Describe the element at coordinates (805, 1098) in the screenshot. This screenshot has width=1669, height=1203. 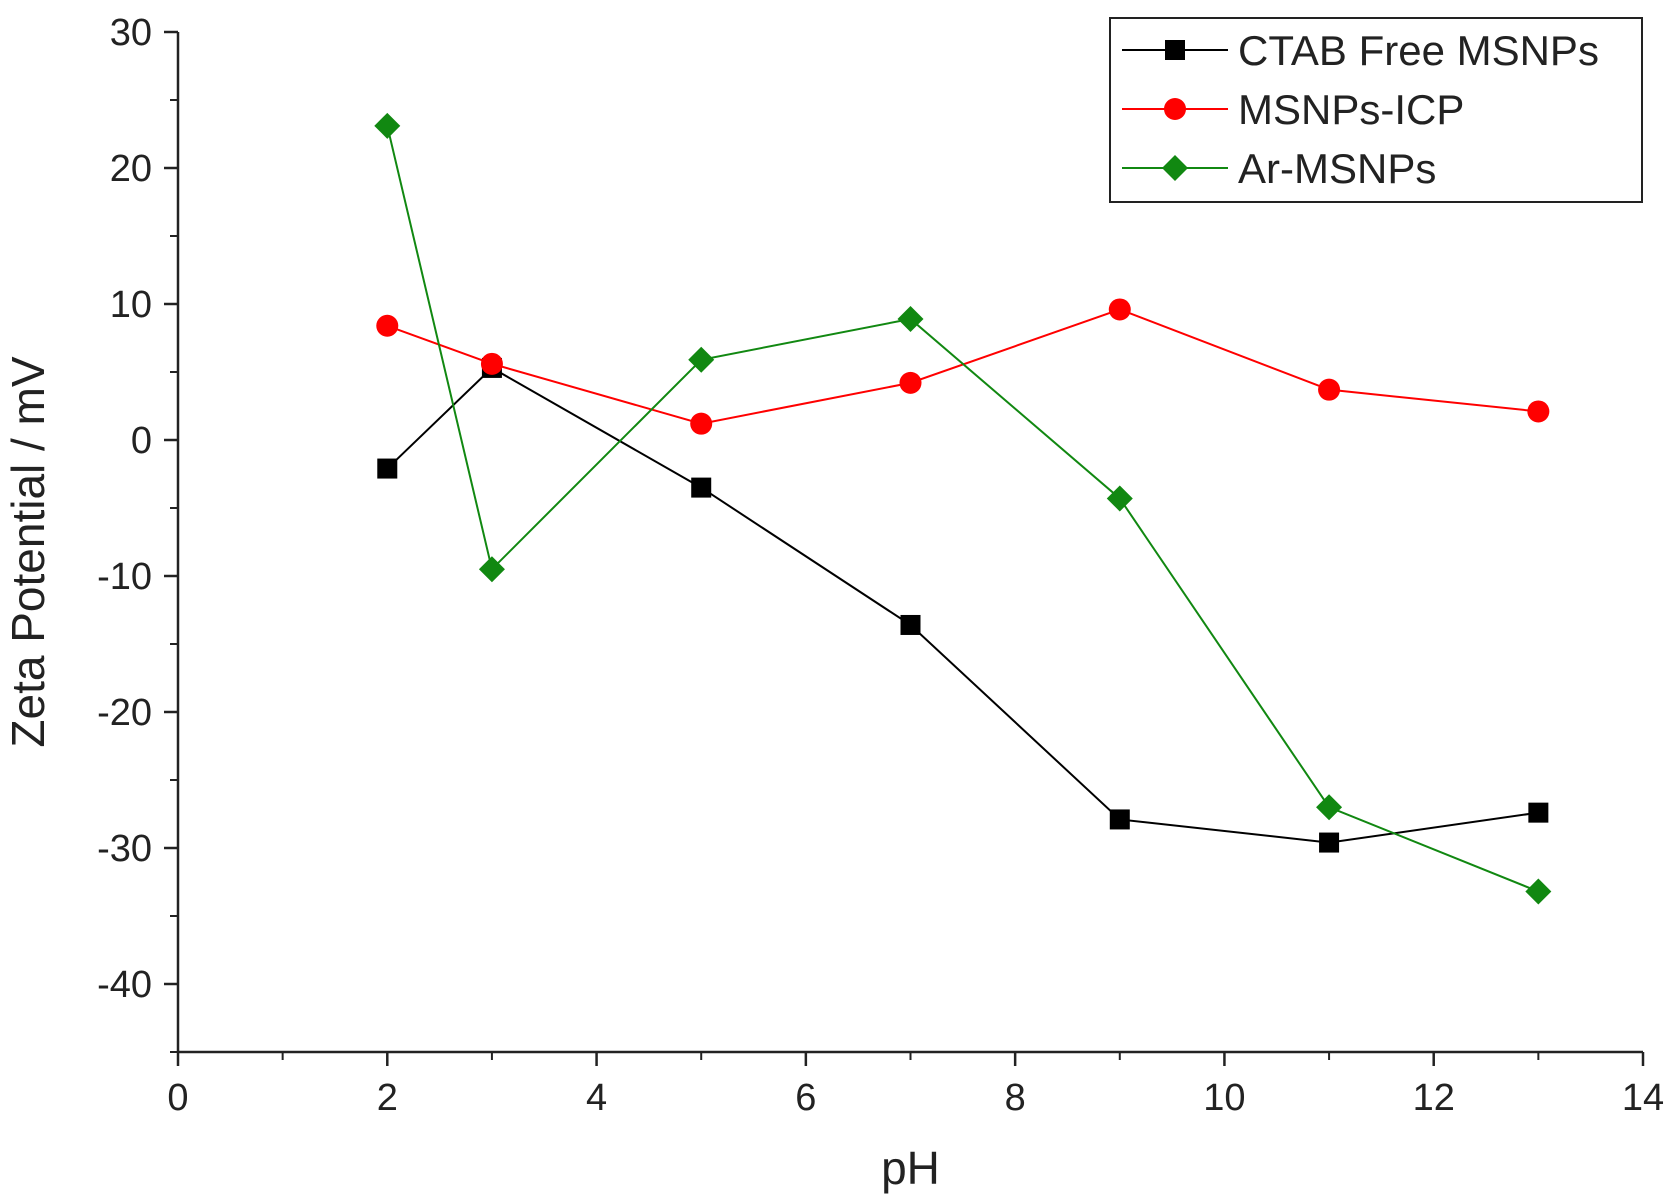
I see `x-tick-label: 6` at that location.